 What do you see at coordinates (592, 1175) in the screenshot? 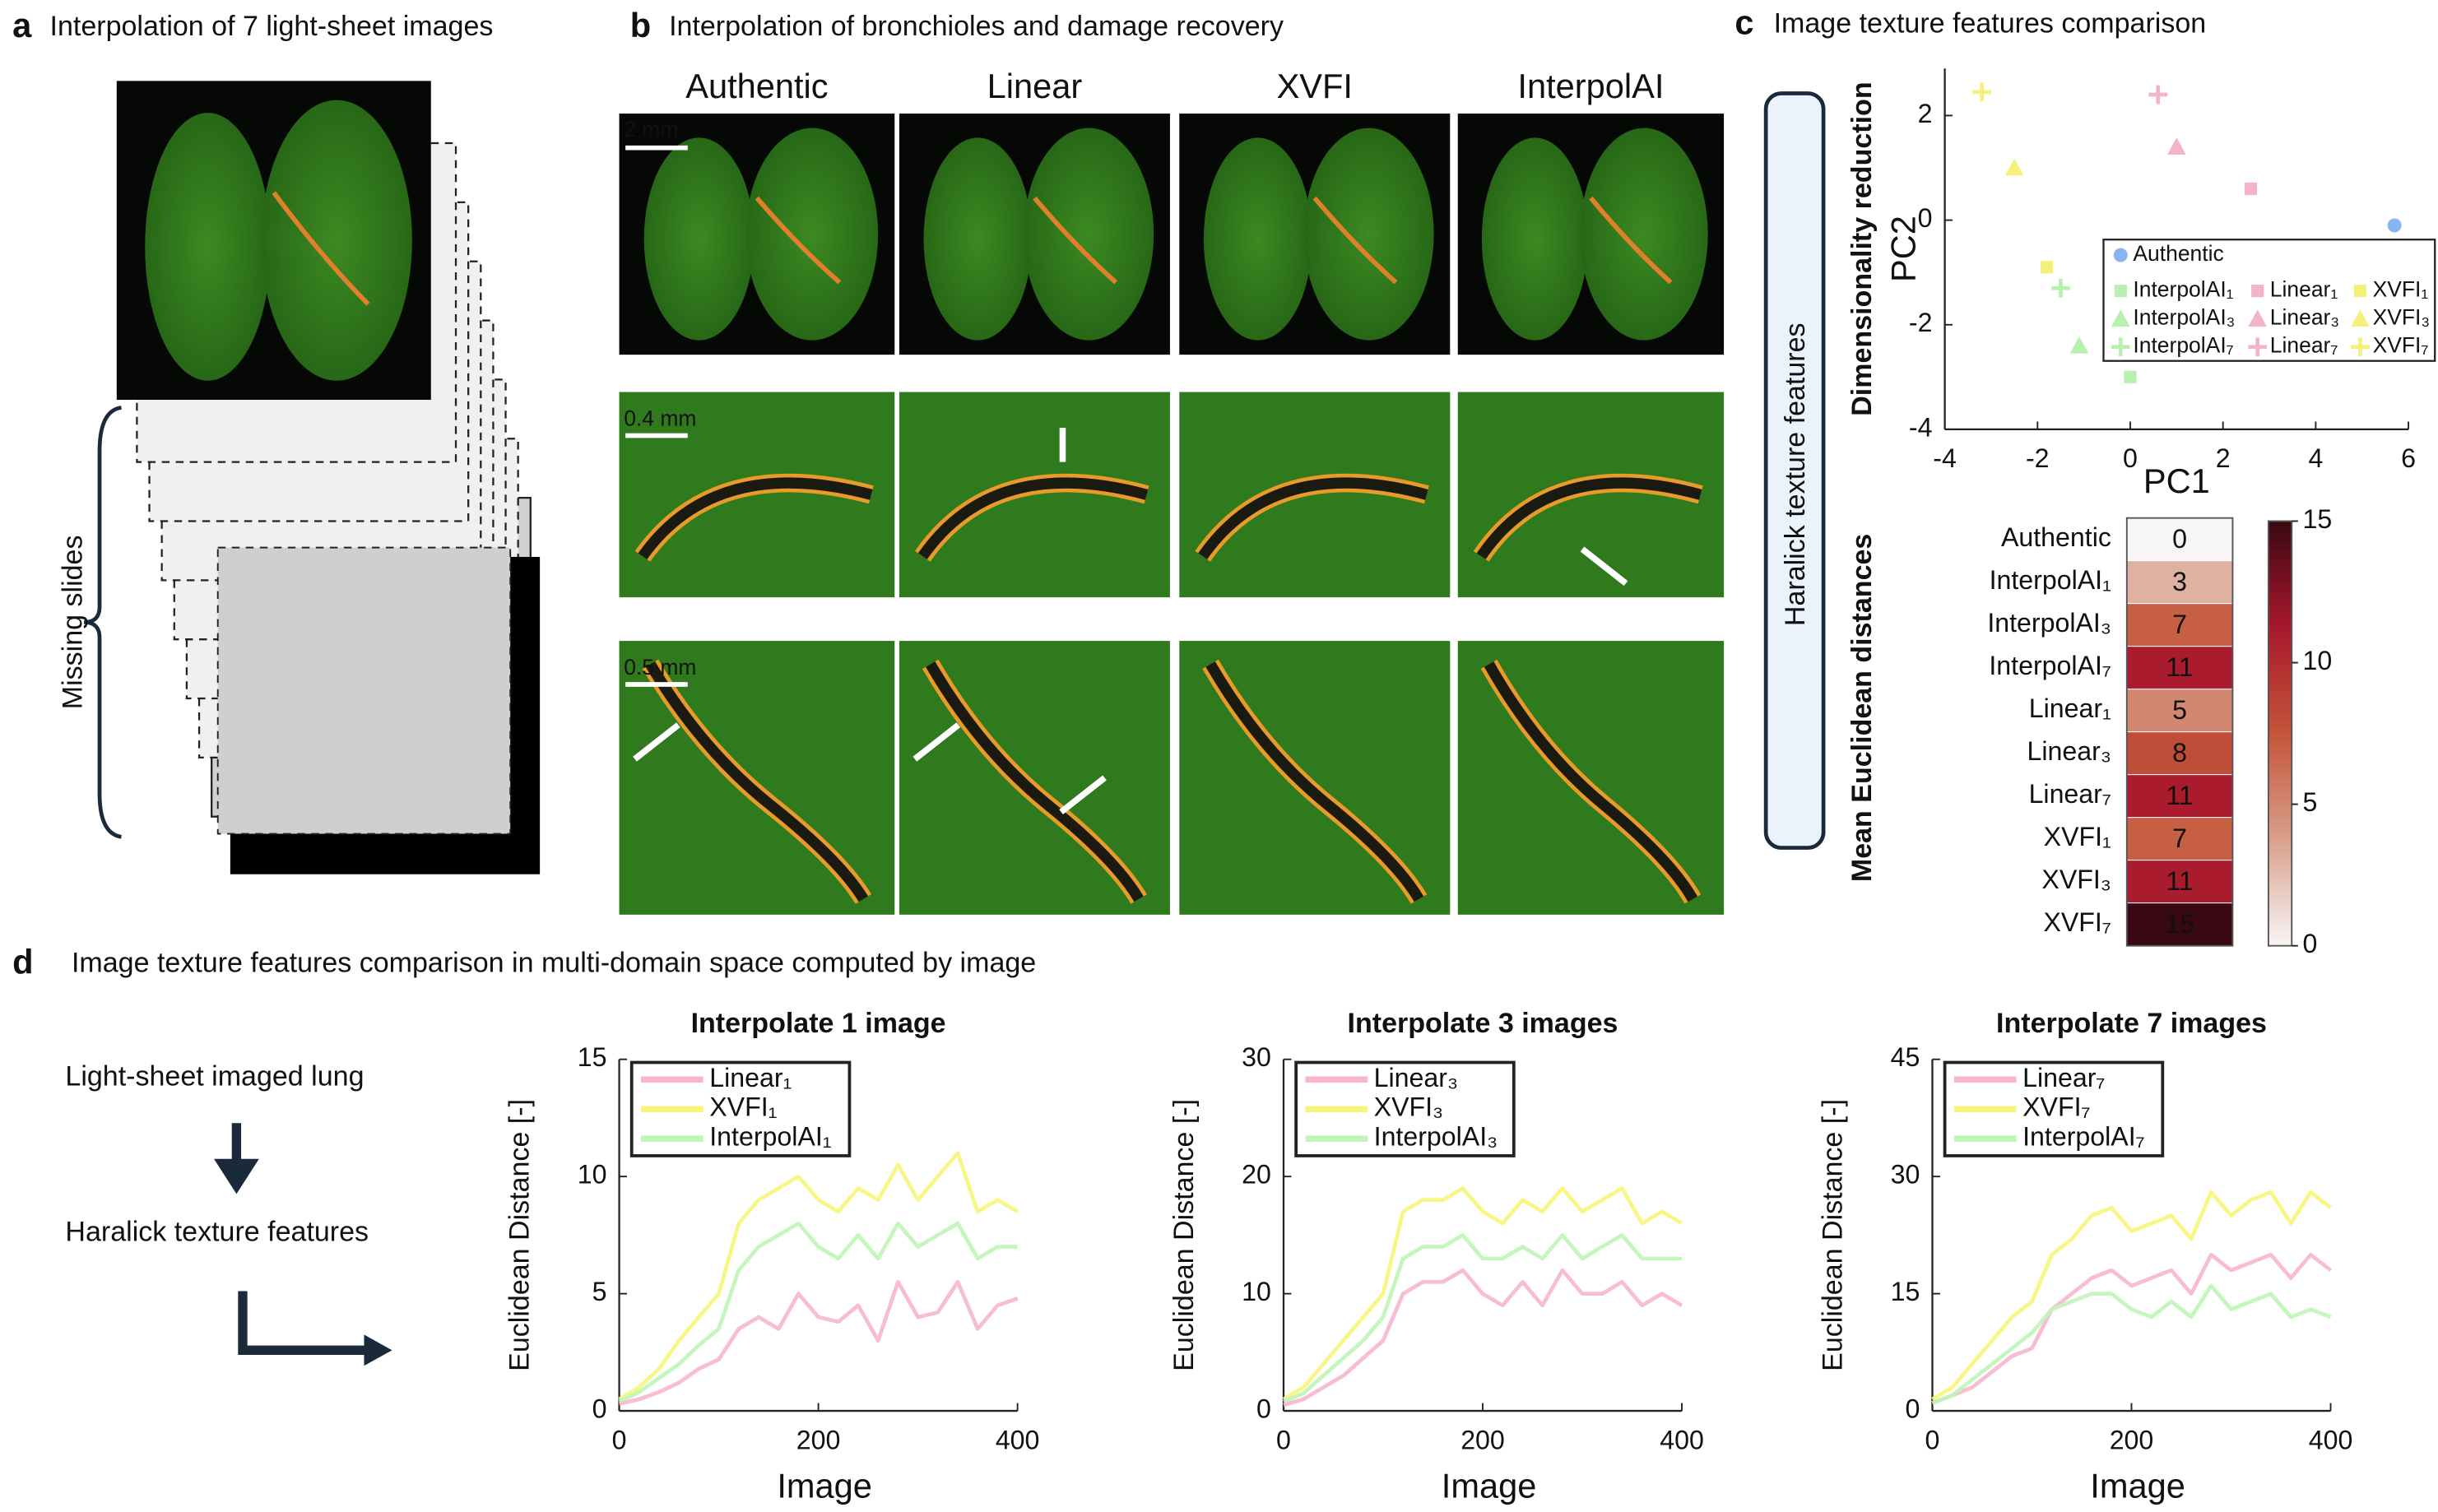
I see `y-tick-label: 10` at bounding box center [592, 1175].